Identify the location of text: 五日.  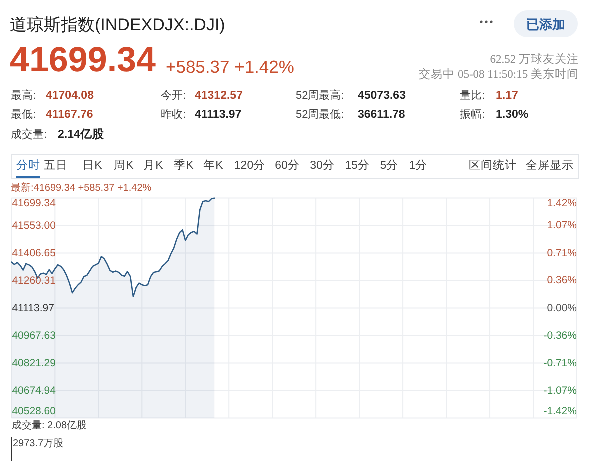
(56, 165).